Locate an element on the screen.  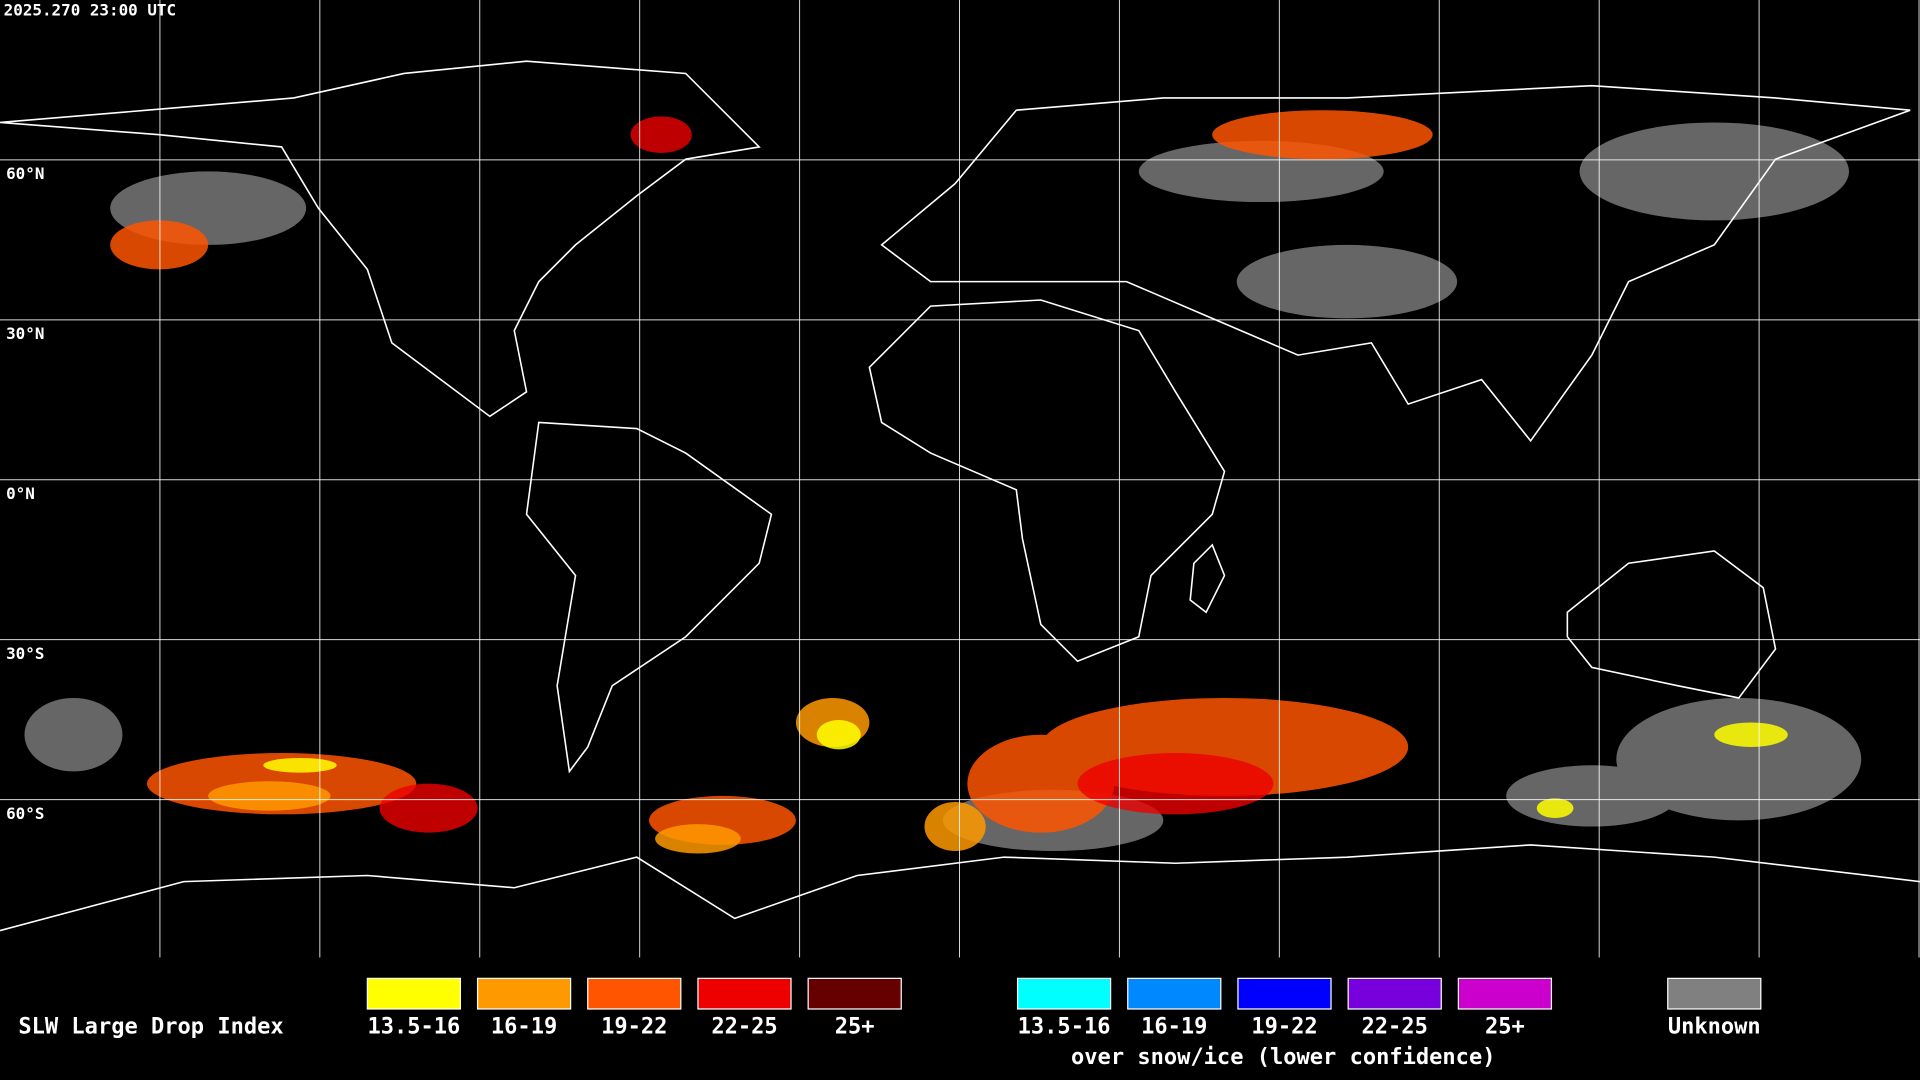
latitude-label: 60°N is located at coordinates (25, 173).